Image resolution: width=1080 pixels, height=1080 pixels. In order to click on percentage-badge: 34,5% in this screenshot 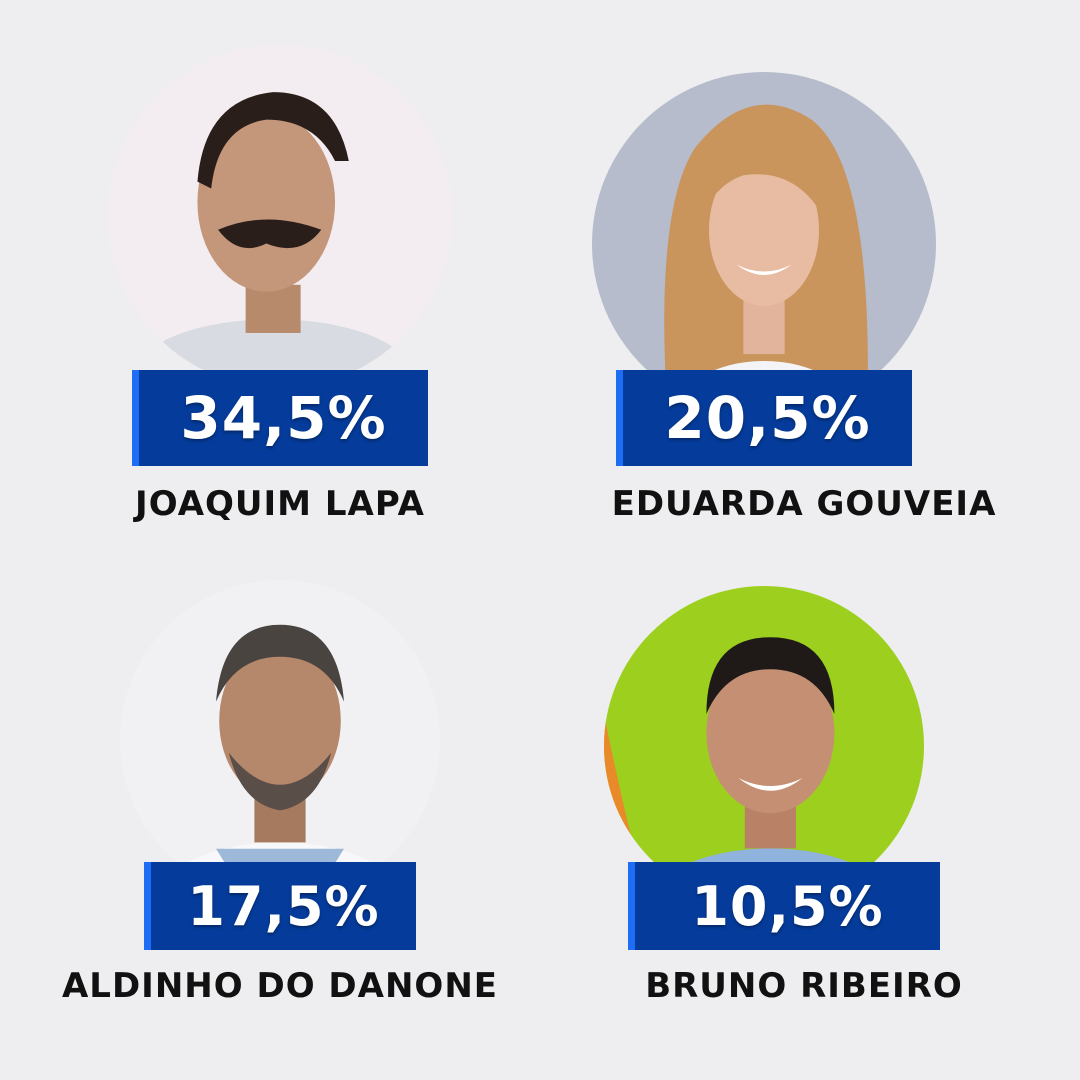, I will do `click(280, 418)`.